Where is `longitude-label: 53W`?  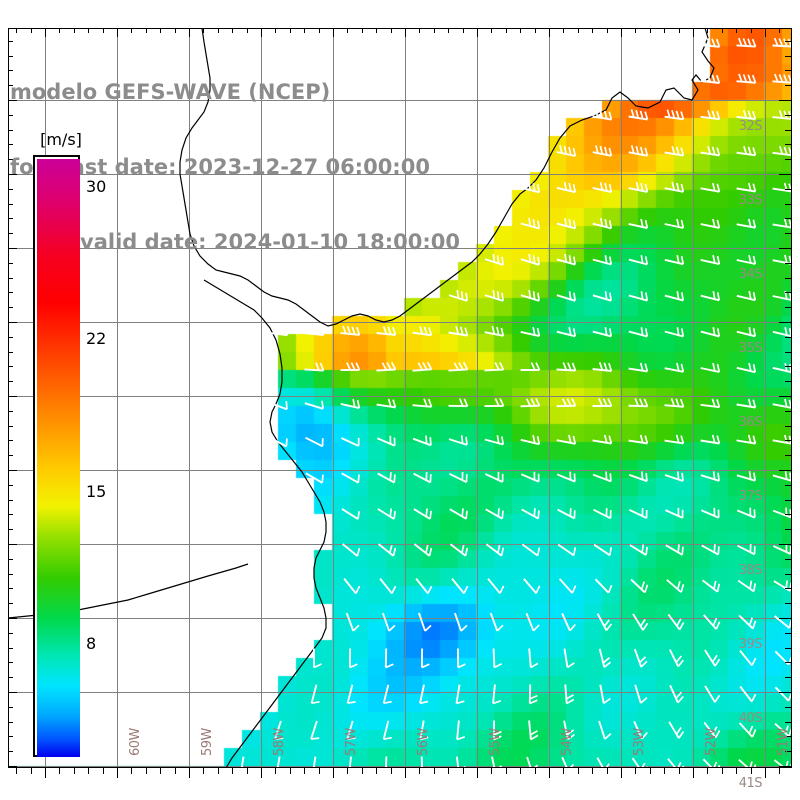
longitude-label: 53W is located at coordinates (639, 742).